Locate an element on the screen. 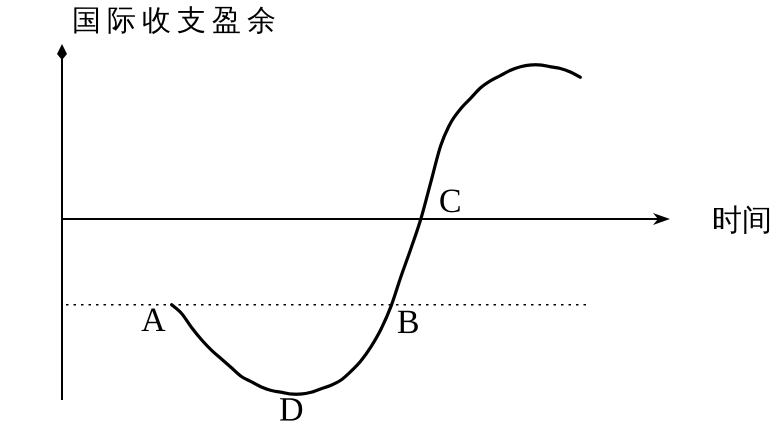 The image size is (780, 431). xlabel: 时间 is located at coordinates (742, 220).